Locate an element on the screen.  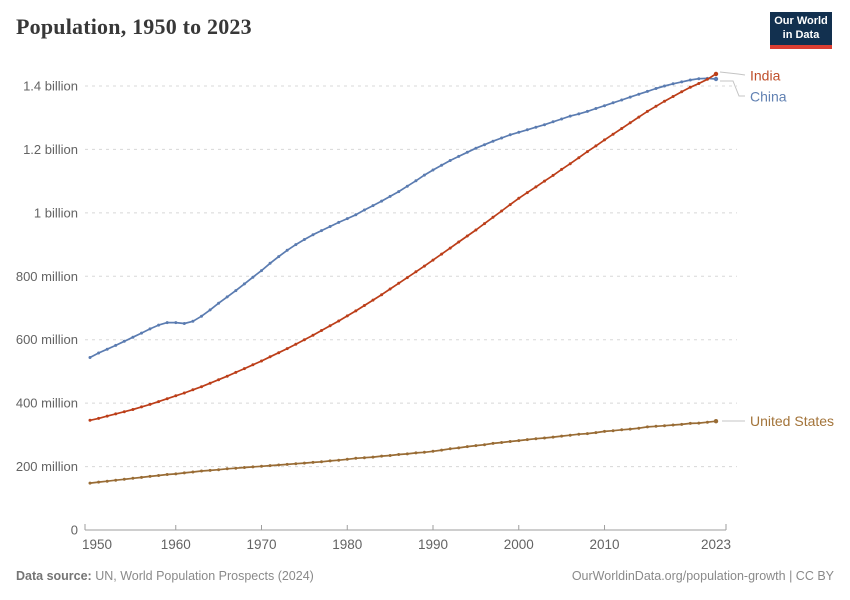
series-point-united-states-1971 is located at coordinates (270, 466).